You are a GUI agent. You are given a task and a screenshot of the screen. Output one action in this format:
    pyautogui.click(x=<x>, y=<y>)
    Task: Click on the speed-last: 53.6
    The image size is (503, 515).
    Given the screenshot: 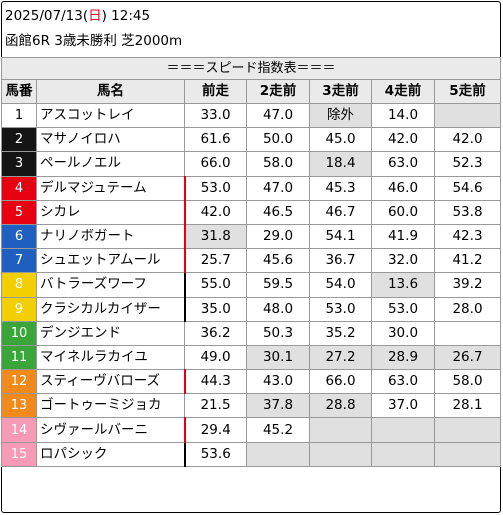 What is the action you would take?
    pyautogui.click(x=215, y=454)
    